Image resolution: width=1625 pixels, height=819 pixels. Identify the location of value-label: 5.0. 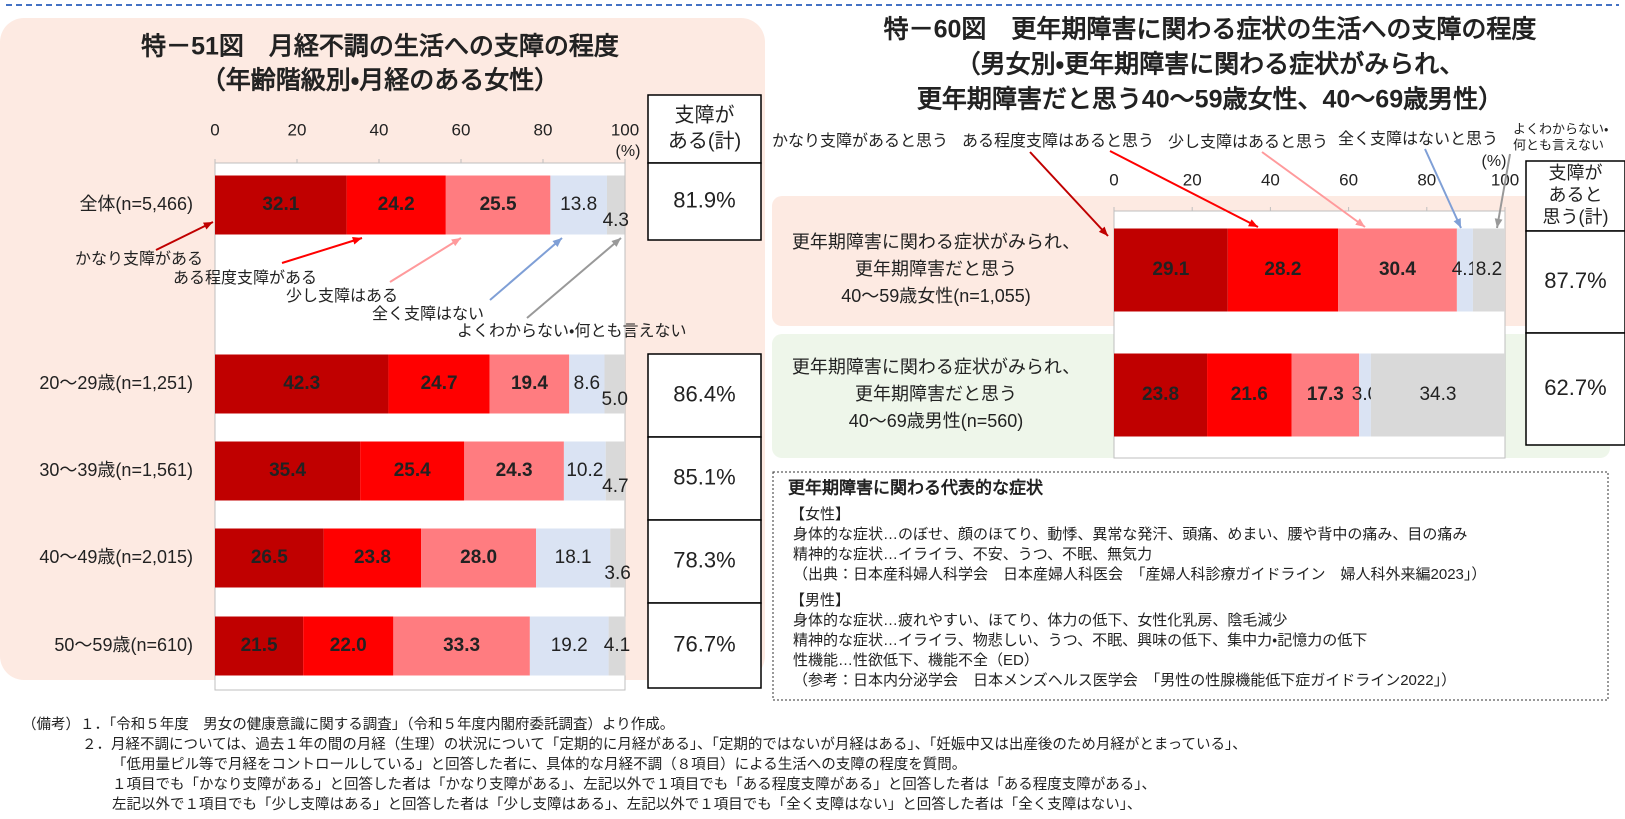
(615, 399).